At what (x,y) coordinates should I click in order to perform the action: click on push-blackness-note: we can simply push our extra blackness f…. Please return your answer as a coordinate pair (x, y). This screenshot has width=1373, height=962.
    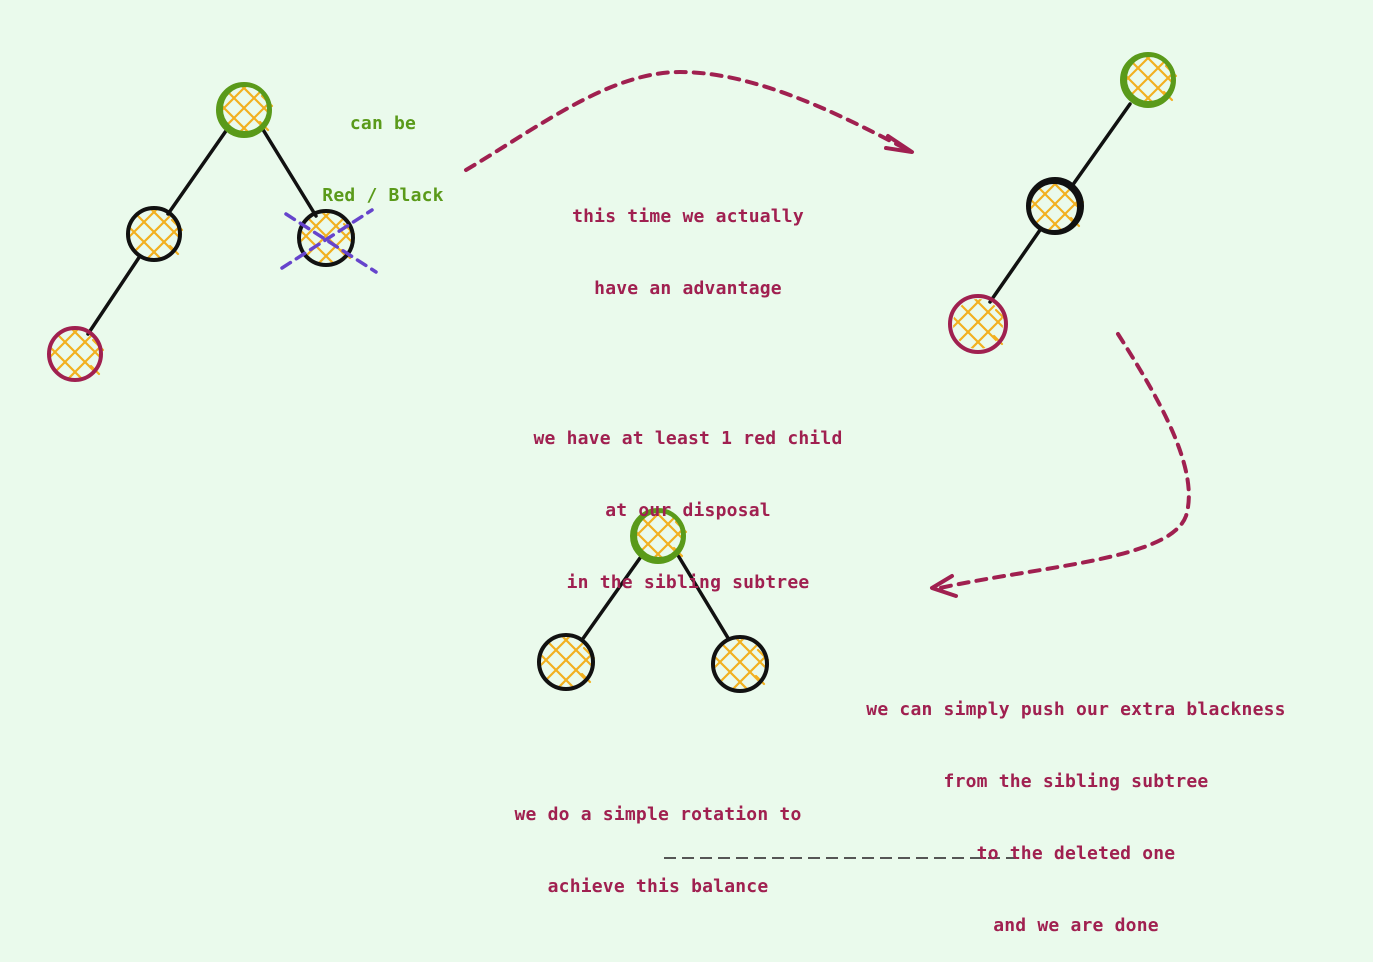
    Looking at the image, I should click on (1076, 806).